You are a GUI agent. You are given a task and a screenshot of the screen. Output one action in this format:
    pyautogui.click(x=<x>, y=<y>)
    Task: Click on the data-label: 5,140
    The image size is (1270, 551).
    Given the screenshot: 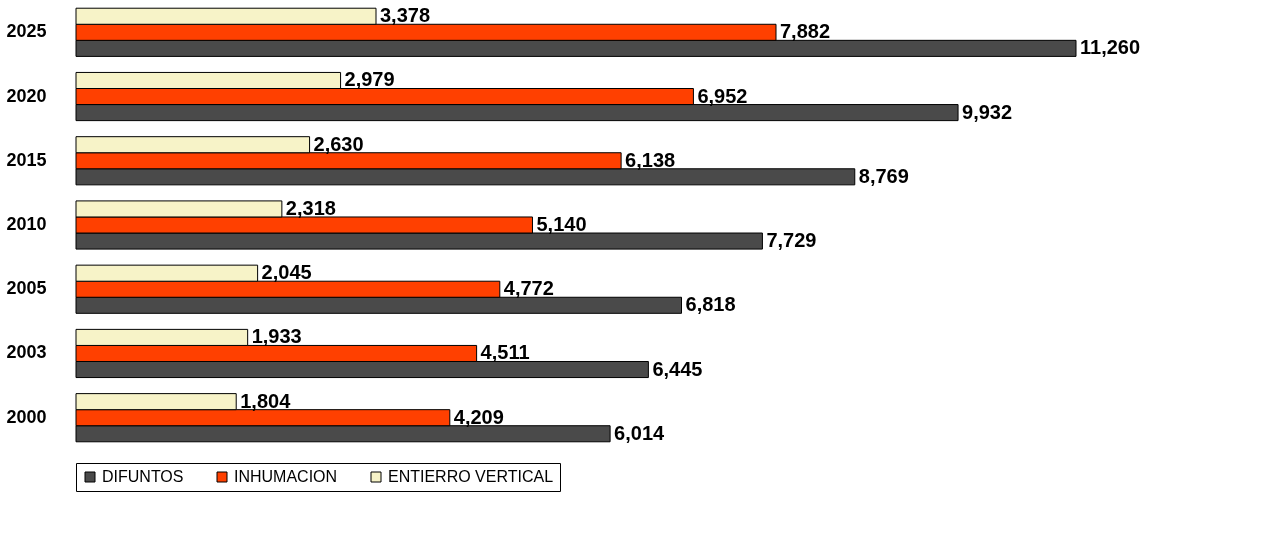 What is the action you would take?
    pyautogui.click(x=561, y=224)
    